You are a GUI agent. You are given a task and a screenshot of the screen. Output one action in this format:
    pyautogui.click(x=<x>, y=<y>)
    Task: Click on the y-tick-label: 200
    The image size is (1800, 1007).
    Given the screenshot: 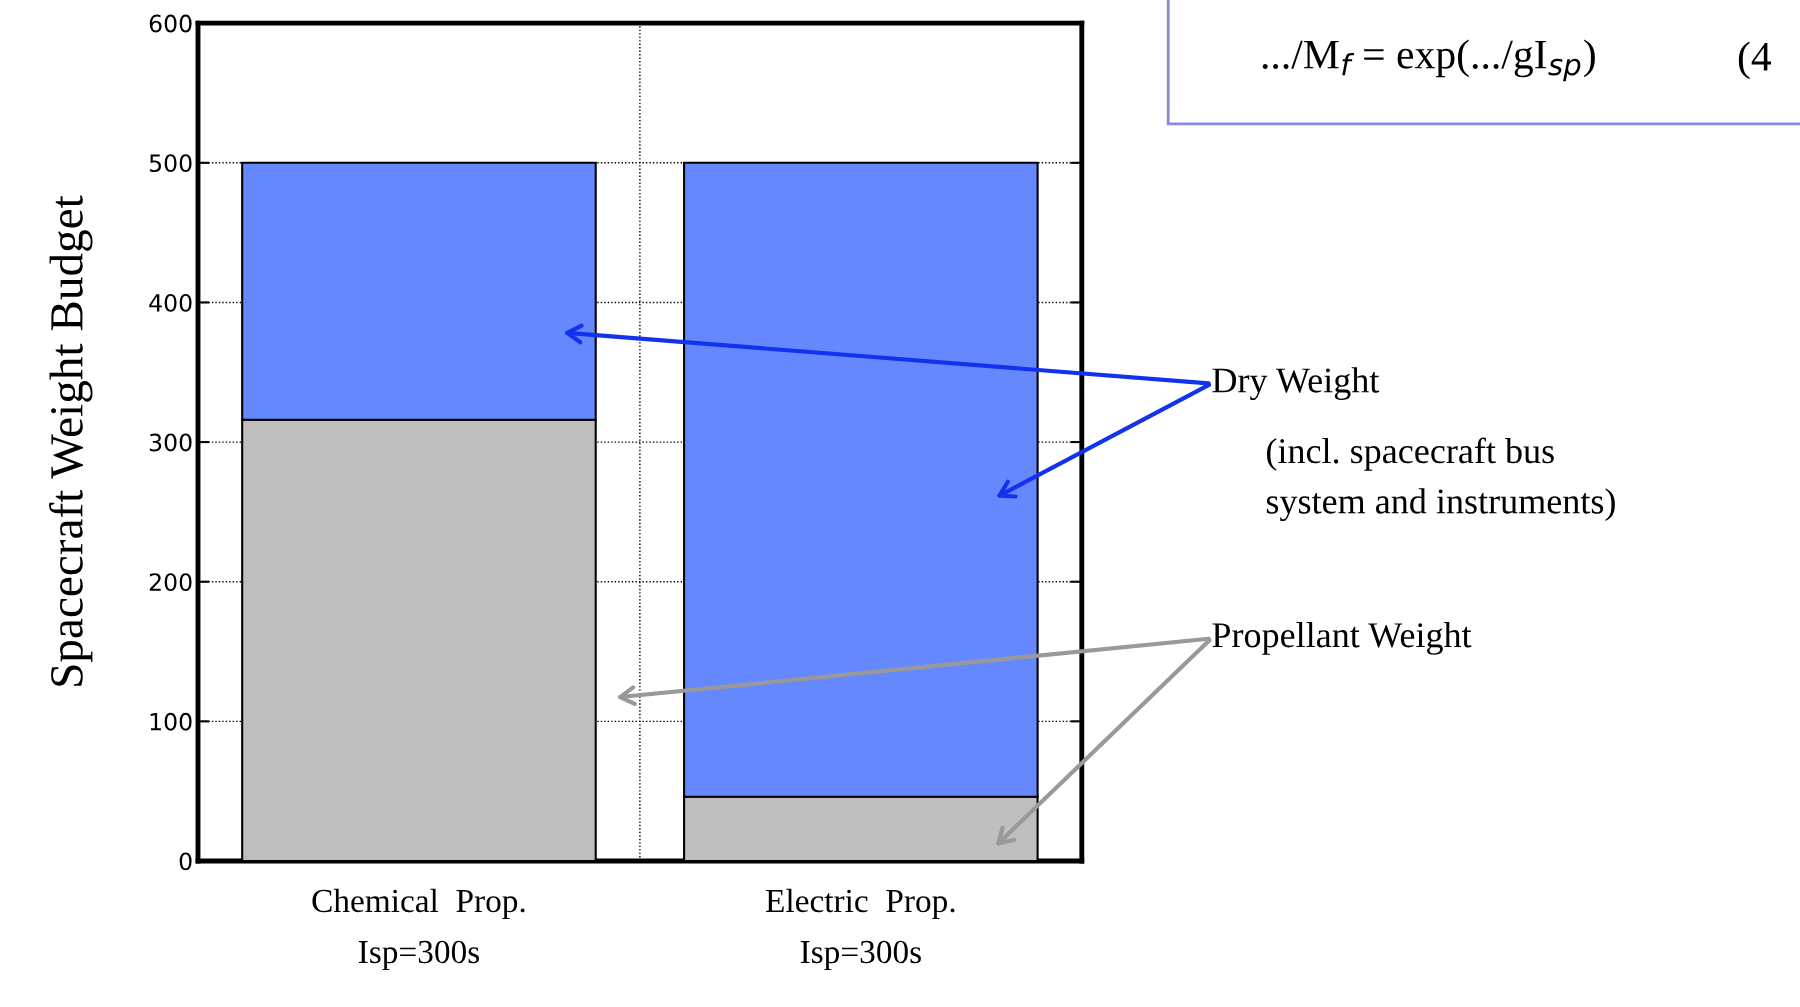 What is the action you would take?
    pyautogui.click(x=170, y=582)
    